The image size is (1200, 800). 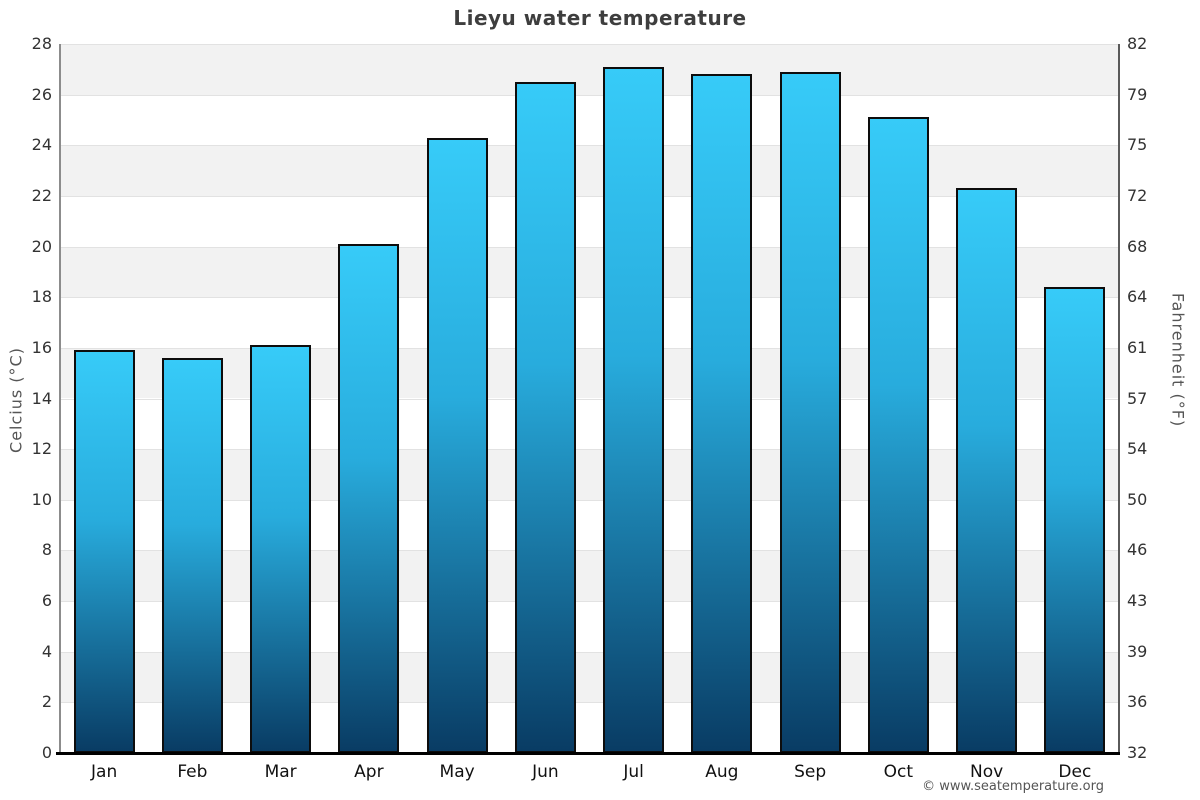 I want to click on y-tick-label-fahrenheit: 79, so click(x=1137, y=94).